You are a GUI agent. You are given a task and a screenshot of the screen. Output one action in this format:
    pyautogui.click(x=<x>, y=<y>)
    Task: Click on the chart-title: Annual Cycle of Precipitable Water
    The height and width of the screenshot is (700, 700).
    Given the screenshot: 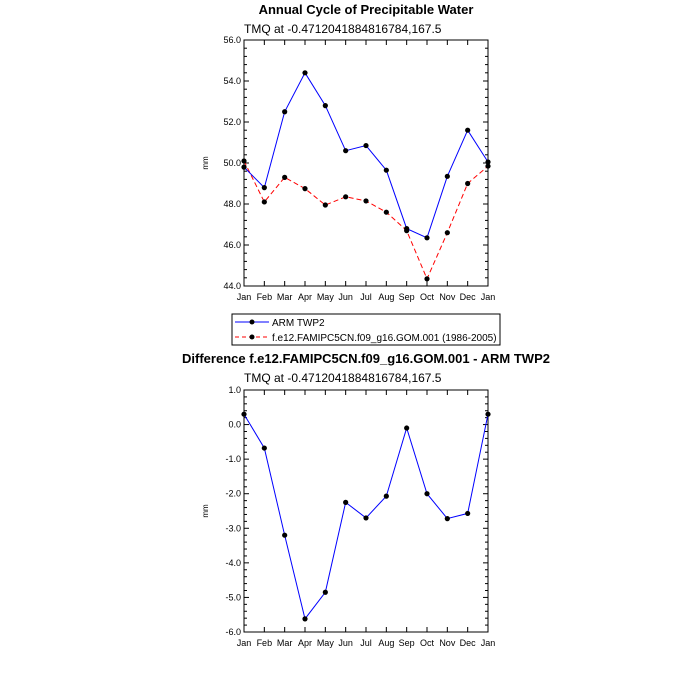 What is the action you would take?
    pyautogui.click(x=366, y=9)
    